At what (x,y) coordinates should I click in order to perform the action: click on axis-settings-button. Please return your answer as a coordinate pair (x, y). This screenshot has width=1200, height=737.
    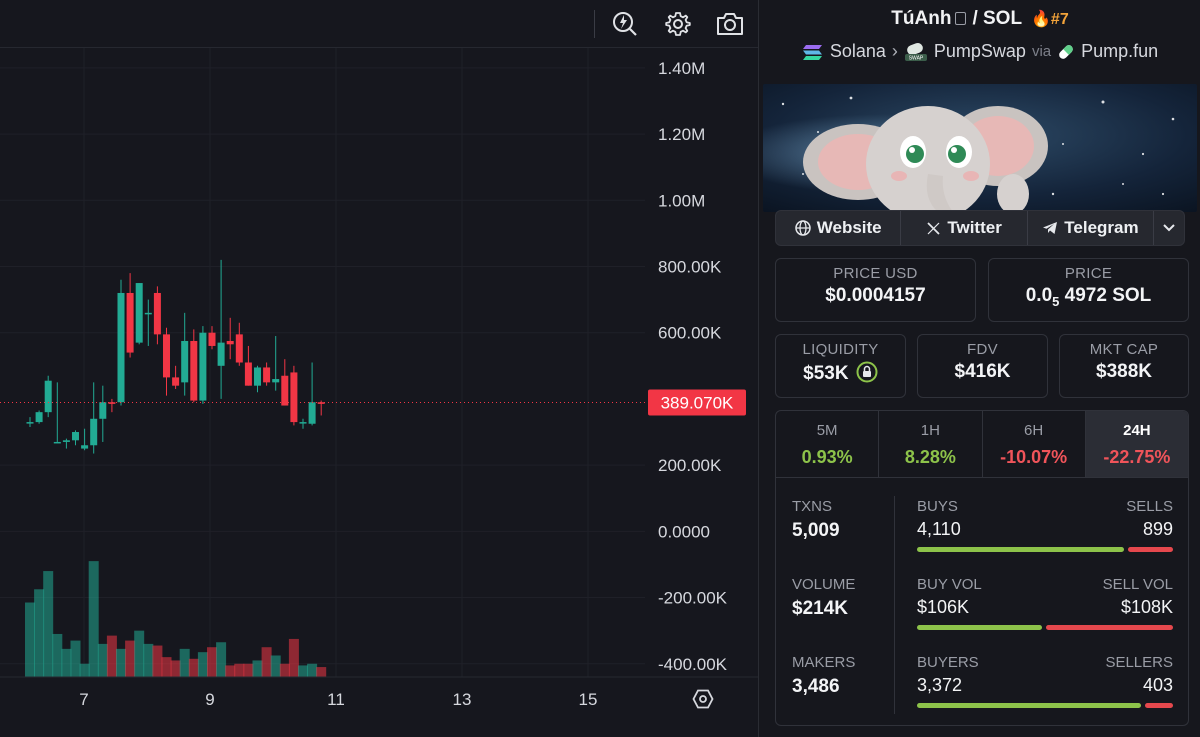
    Looking at the image, I should click on (703, 699).